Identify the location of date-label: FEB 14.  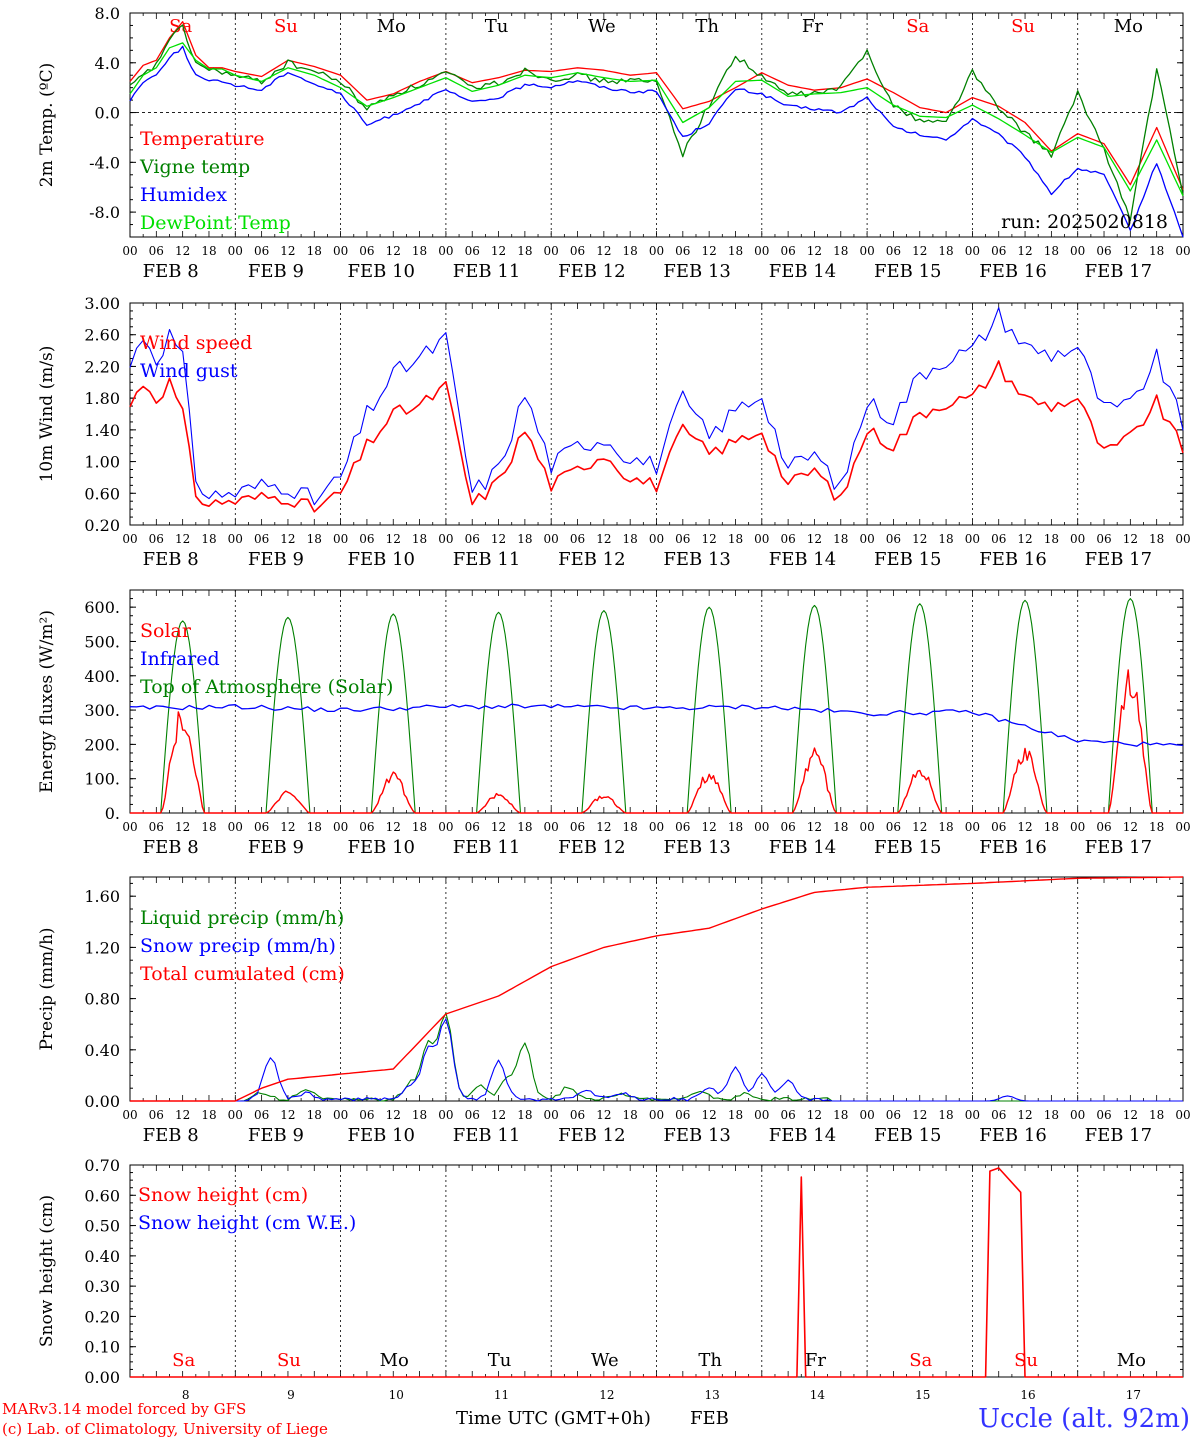
(802, 847).